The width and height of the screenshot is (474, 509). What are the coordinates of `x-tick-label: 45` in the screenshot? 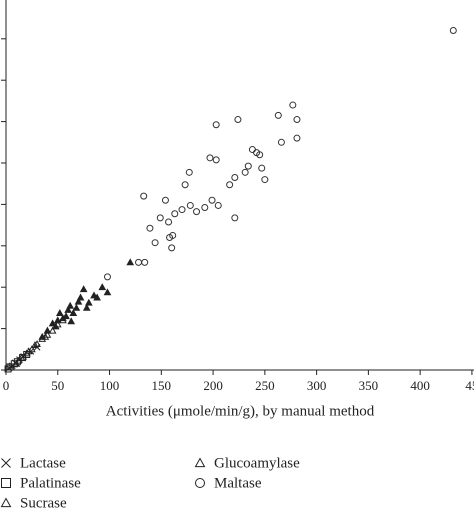 It's located at (469, 385).